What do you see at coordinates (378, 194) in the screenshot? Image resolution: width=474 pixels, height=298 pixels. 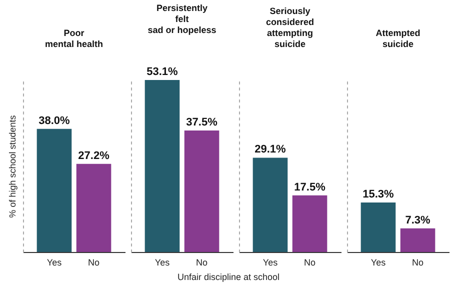 I see `data-label: 15.3%` at bounding box center [378, 194].